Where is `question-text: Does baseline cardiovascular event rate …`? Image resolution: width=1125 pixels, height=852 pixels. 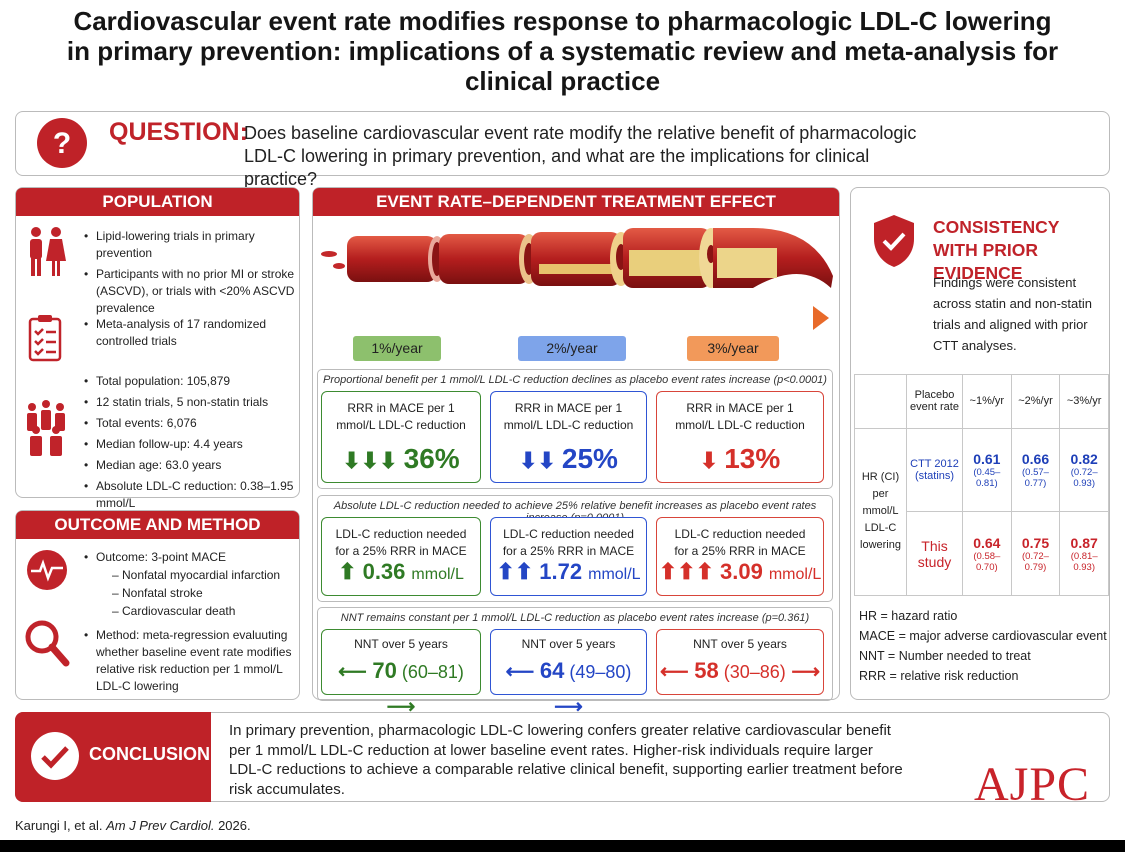 question-text: Does baseline cardiovascular event rate … is located at coordinates (580, 156).